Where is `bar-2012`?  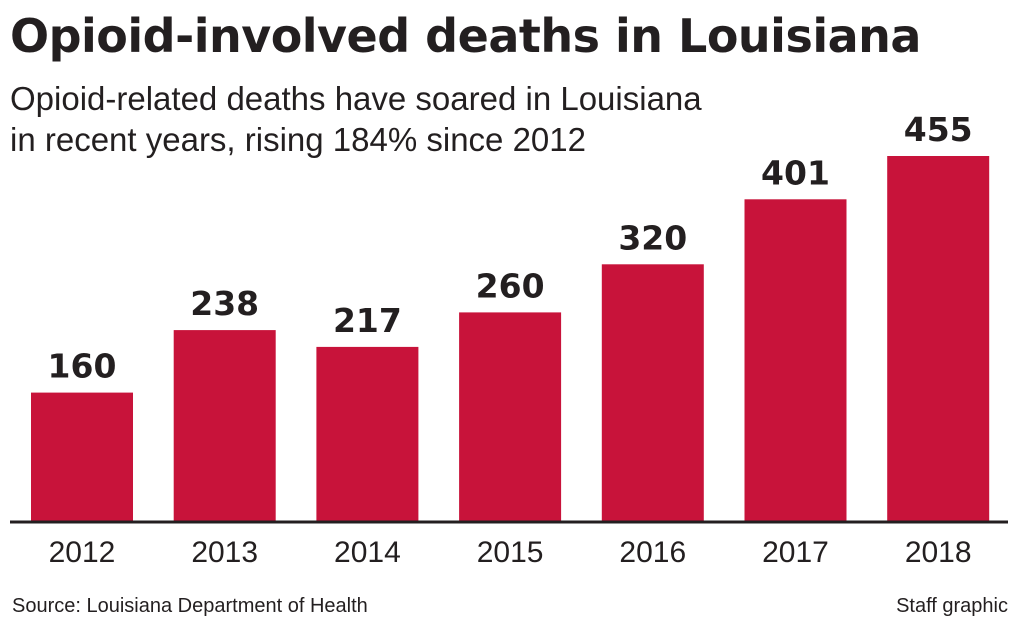
bar-2012 is located at coordinates (82, 456).